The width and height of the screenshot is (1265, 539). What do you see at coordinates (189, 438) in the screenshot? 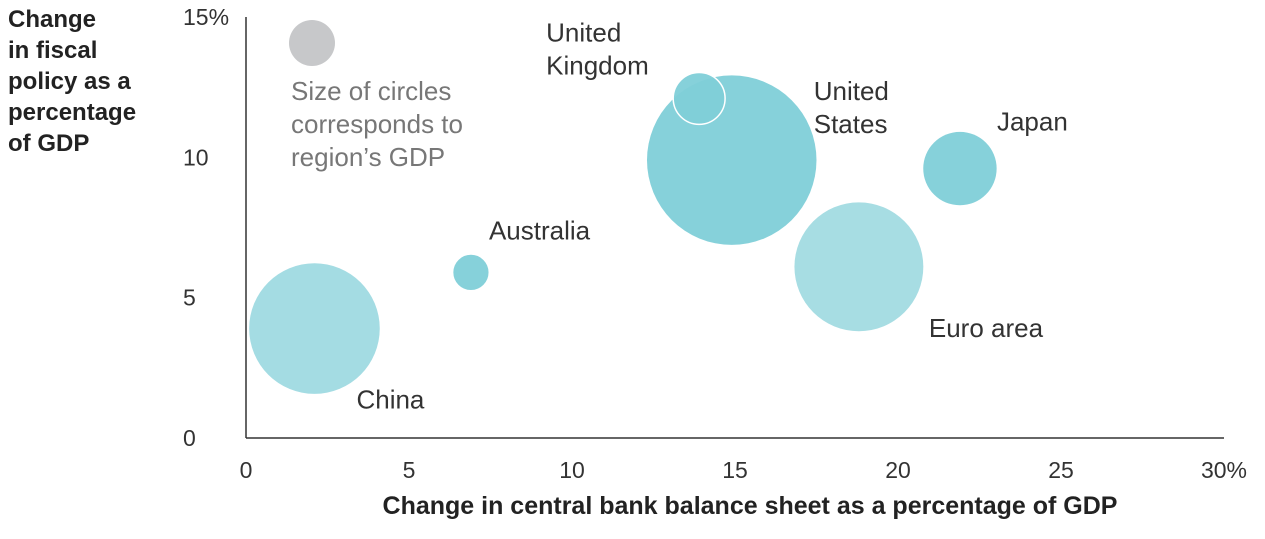
I see `y-tick-label: 0` at bounding box center [189, 438].